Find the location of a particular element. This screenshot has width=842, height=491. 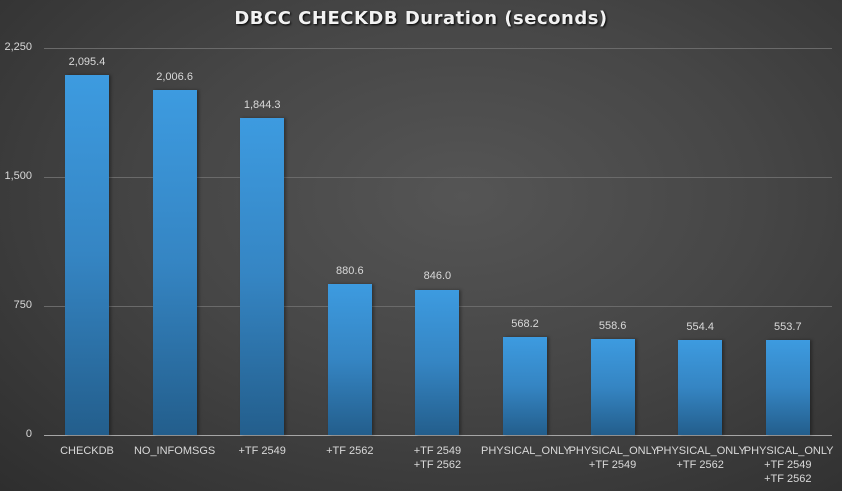

x-tick-label: +TF 2562 is located at coordinates (350, 451).